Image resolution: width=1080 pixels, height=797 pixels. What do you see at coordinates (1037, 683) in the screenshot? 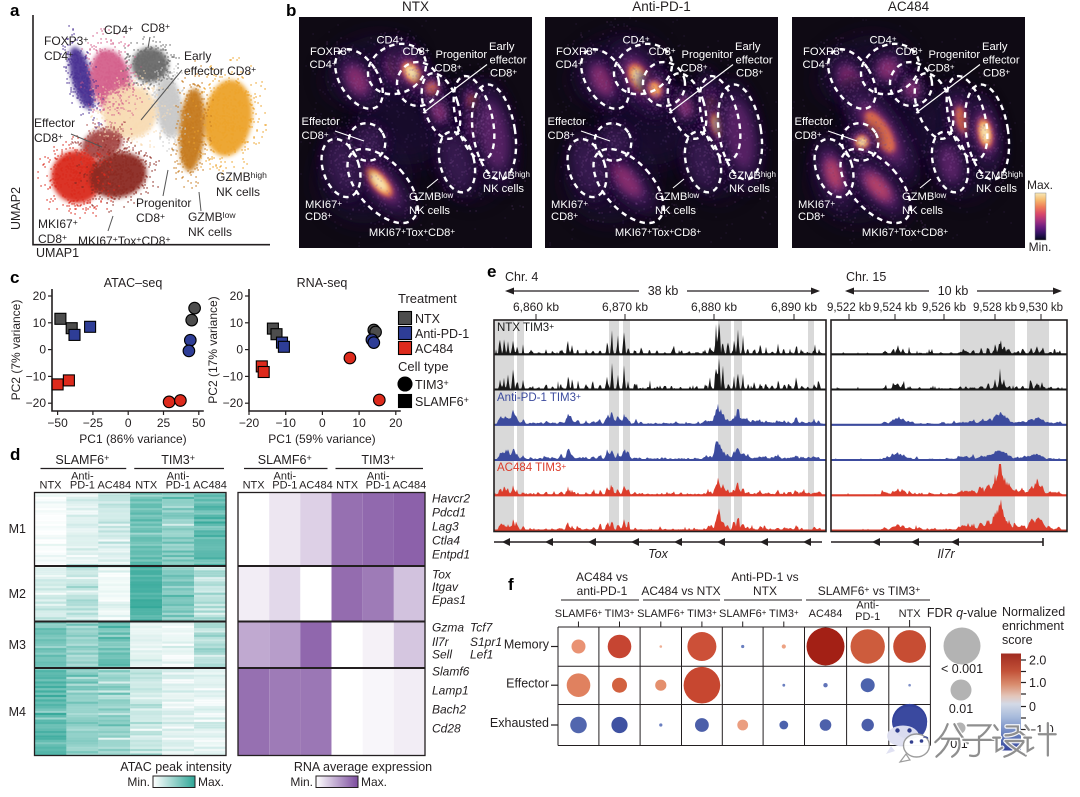
I see `svg-text: 1.0` at bounding box center [1037, 683].